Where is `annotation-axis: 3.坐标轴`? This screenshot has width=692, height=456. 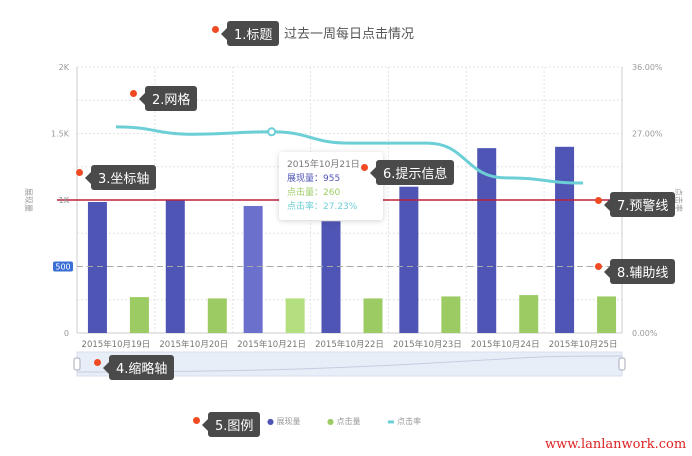
annotation-axis: 3.坐标轴 is located at coordinates (120, 177).